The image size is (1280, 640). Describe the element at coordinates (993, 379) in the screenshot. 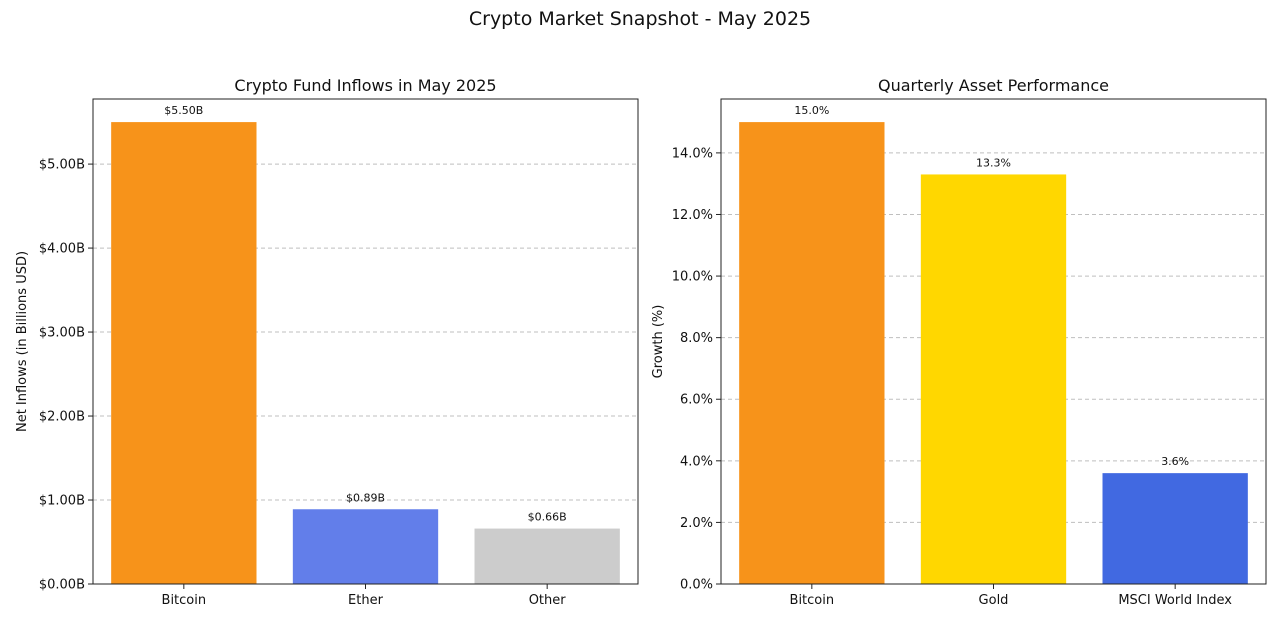

I see `chart-2-bar-gold` at that location.